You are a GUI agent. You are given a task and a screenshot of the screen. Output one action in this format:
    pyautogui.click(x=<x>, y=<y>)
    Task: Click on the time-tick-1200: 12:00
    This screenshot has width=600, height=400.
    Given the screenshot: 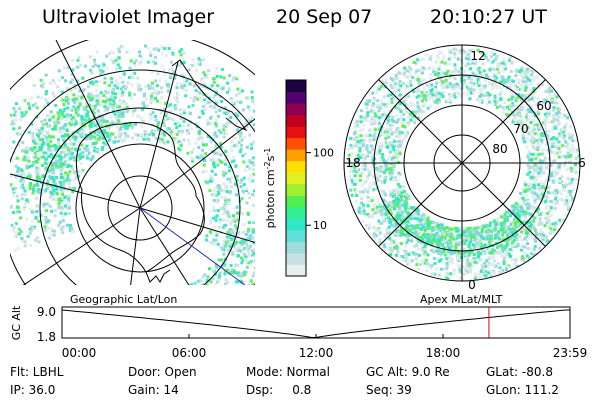 What is the action you would take?
    pyautogui.click(x=316, y=353)
    